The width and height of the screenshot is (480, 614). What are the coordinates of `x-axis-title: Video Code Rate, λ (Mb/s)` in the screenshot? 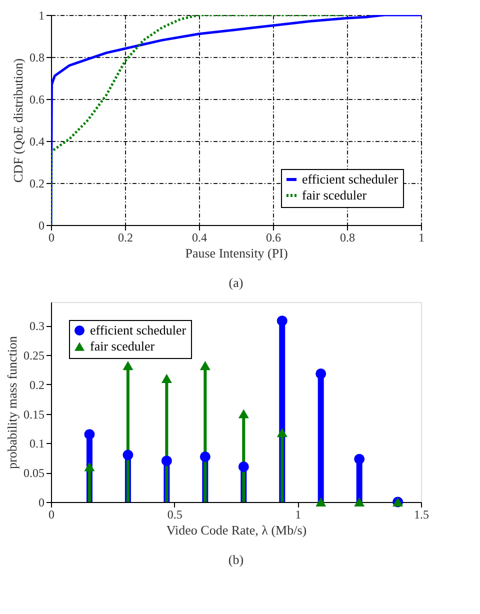 It's located at (236, 530).